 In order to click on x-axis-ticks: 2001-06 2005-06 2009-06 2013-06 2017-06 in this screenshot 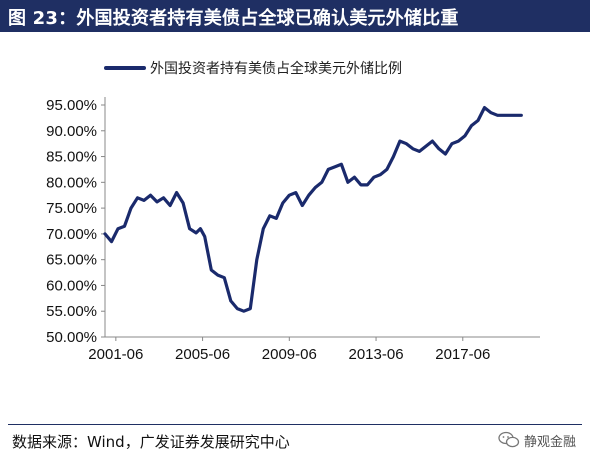, I will do `click(289, 350)`.